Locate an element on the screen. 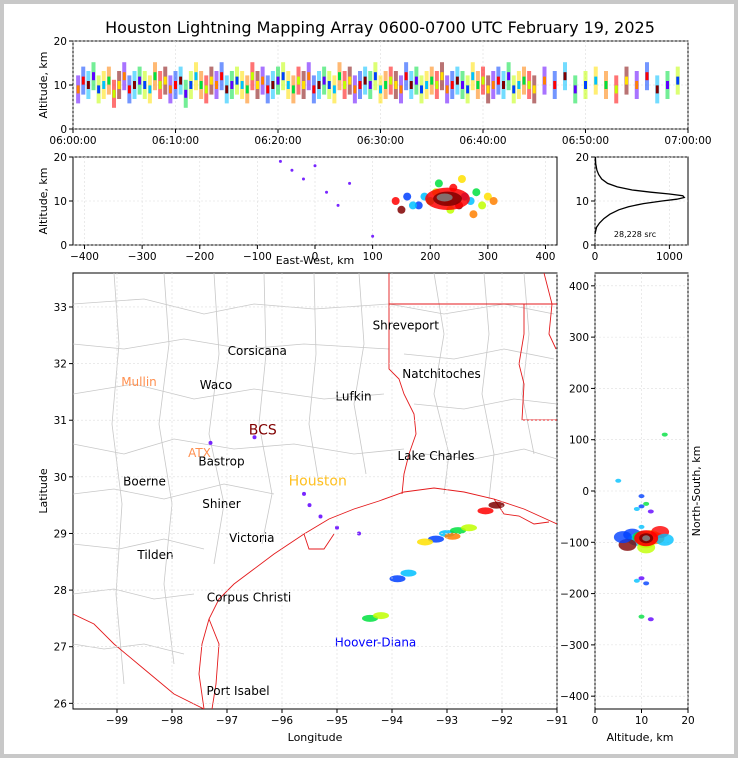 The image size is (738, 758). lat-tick-label: 30 is located at coordinates (60, 478).